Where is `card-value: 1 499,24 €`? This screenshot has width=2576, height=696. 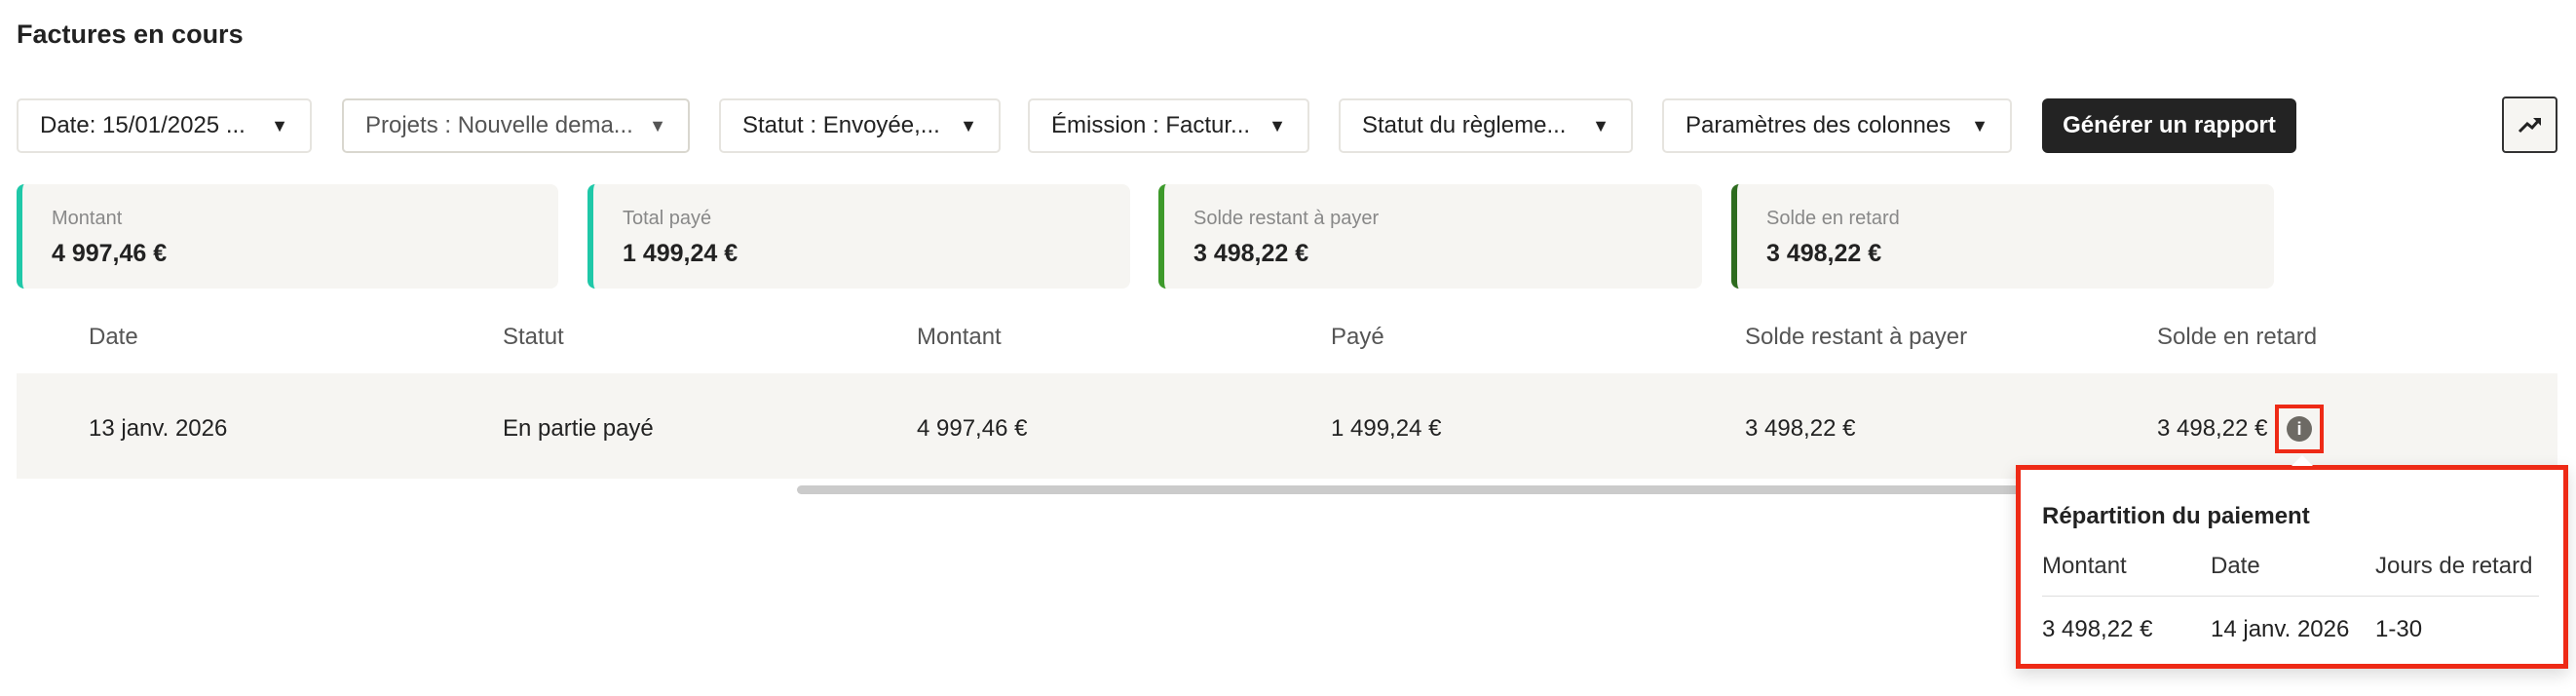
card-value: 1 499,24 € is located at coordinates (681, 254).